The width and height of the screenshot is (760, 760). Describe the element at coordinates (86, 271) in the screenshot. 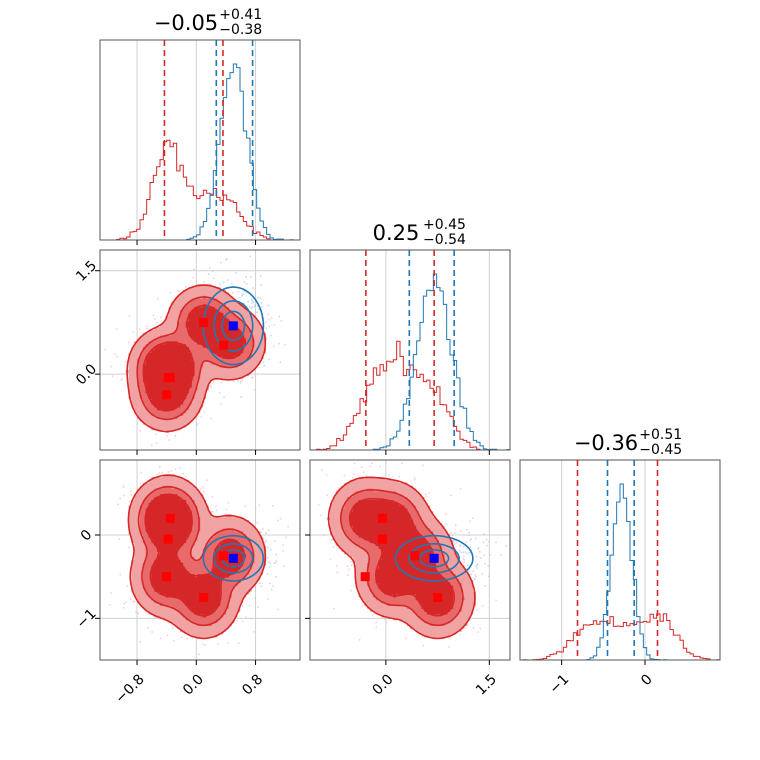

I see `y-tick-label: 1.5` at that location.